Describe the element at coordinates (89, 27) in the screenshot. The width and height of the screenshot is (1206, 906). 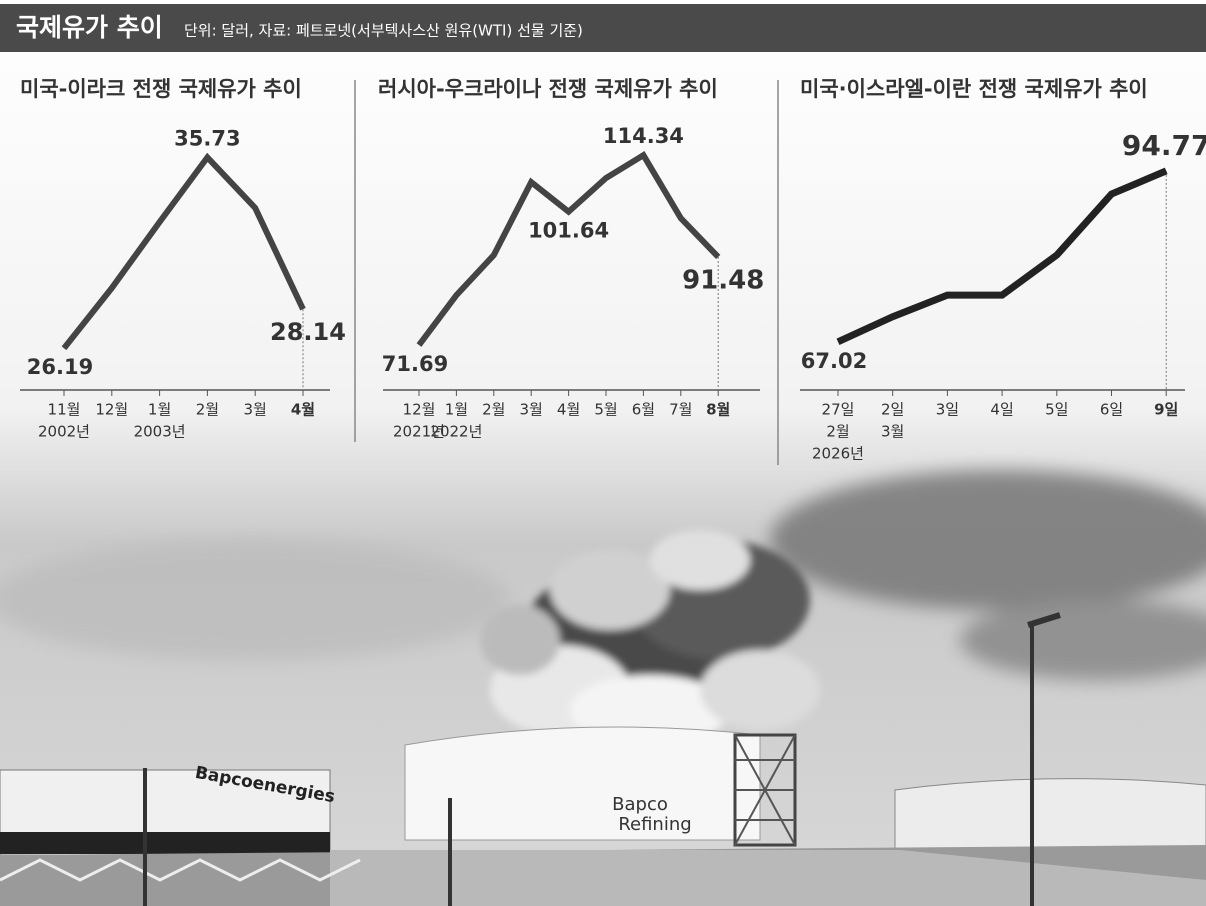
I see `header-title: 국제유가 추이` at that location.